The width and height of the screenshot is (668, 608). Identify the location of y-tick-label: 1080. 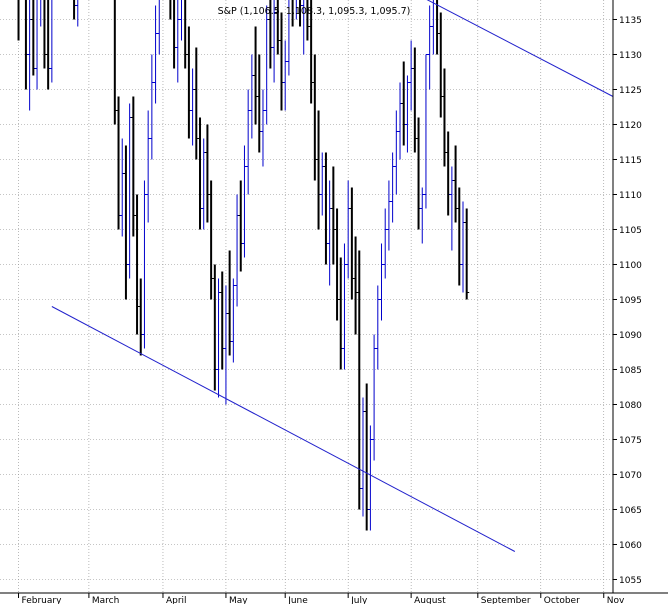
(630, 406).